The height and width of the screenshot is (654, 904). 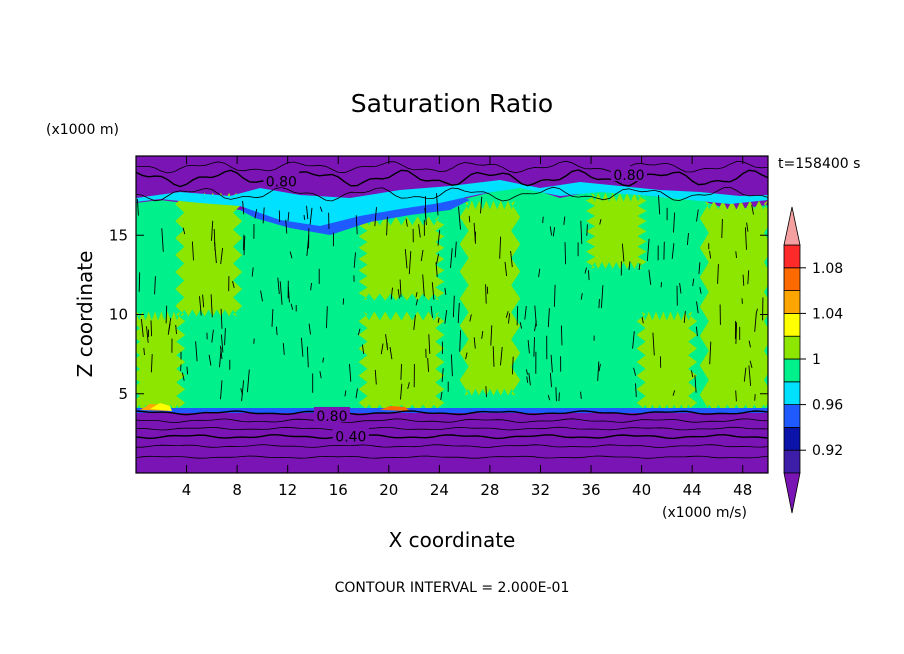 What do you see at coordinates (439, 490) in the screenshot?
I see `x-tick-label: 24` at bounding box center [439, 490].